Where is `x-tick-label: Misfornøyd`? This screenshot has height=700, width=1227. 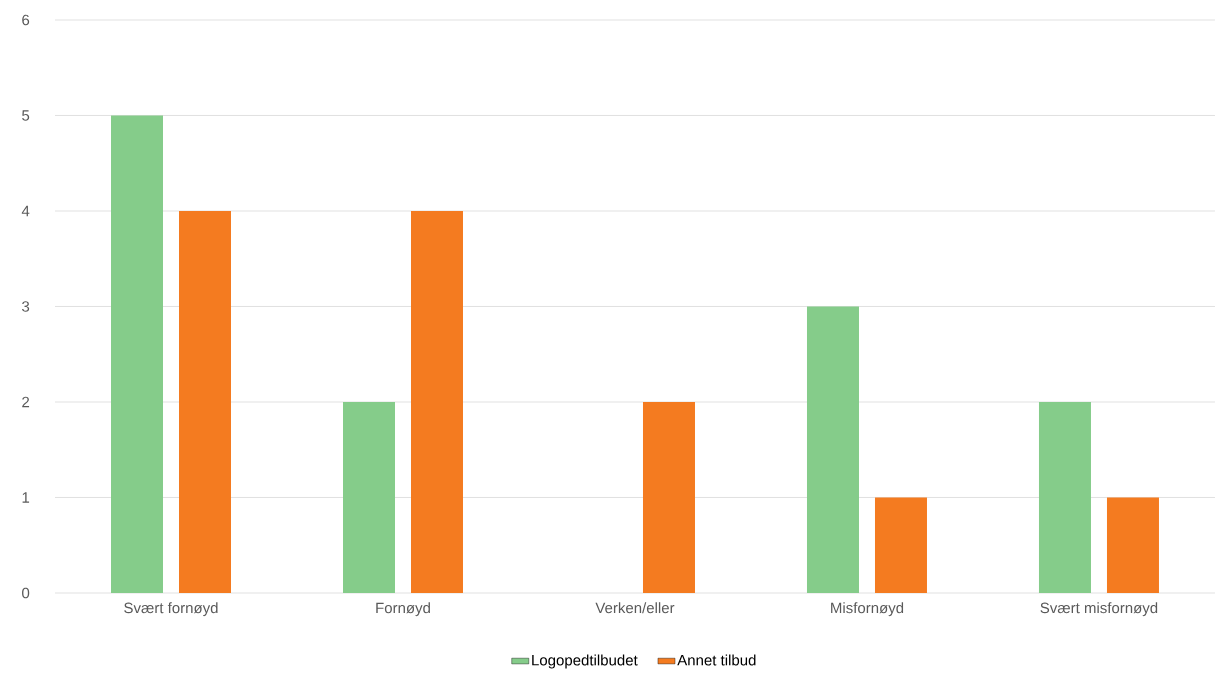 x-tick-label: Misfornøyd is located at coordinates (867, 609).